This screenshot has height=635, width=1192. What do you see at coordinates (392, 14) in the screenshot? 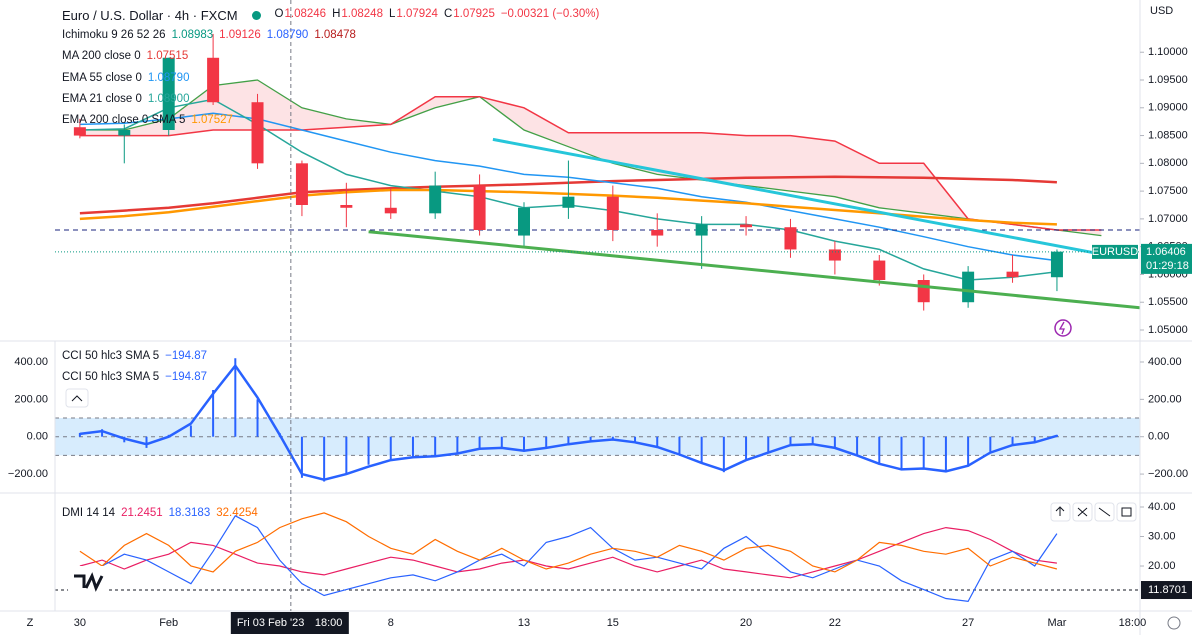
I see `ohlc-key: L` at bounding box center [392, 14].